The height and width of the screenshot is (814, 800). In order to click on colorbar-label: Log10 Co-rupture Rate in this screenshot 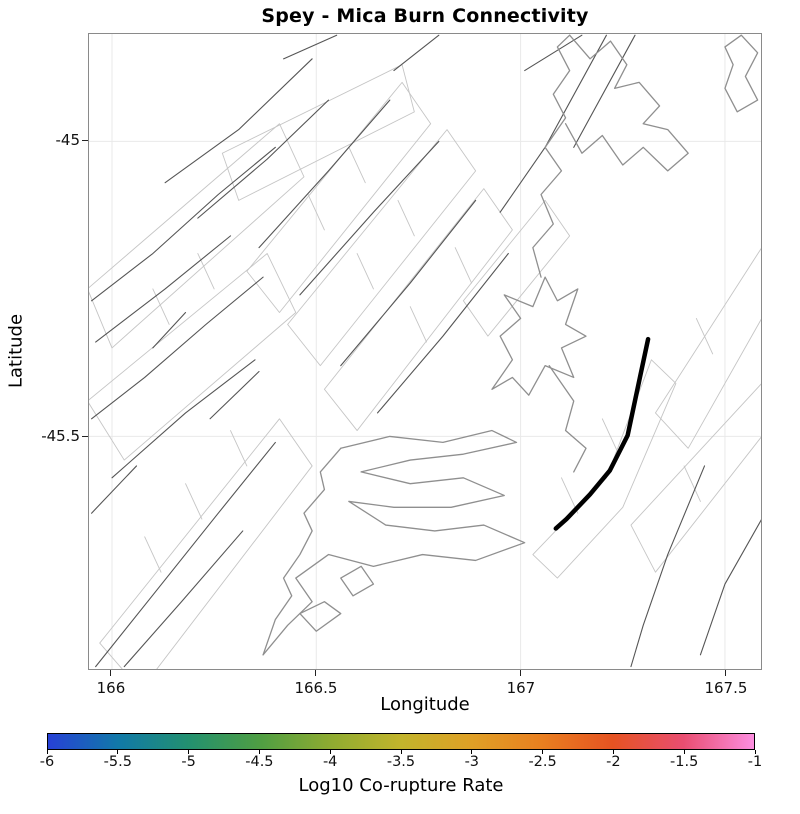, I will do `click(401, 785)`.